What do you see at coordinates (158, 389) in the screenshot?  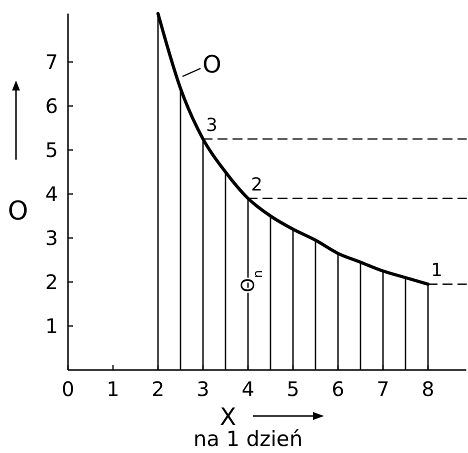 I see `x-tick-label: 2` at bounding box center [158, 389].